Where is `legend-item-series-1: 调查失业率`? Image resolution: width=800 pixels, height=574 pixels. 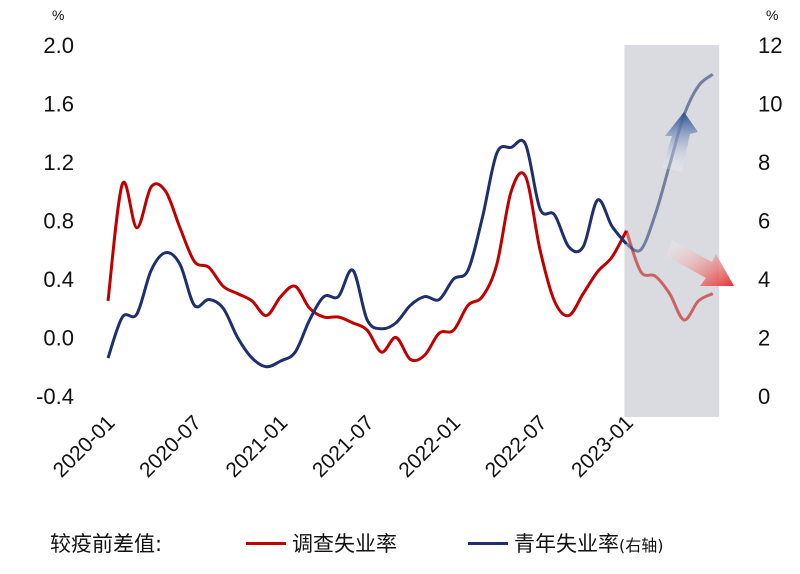
legend-item-series-1: 调查失业率 is located at coordinates (321, 543).